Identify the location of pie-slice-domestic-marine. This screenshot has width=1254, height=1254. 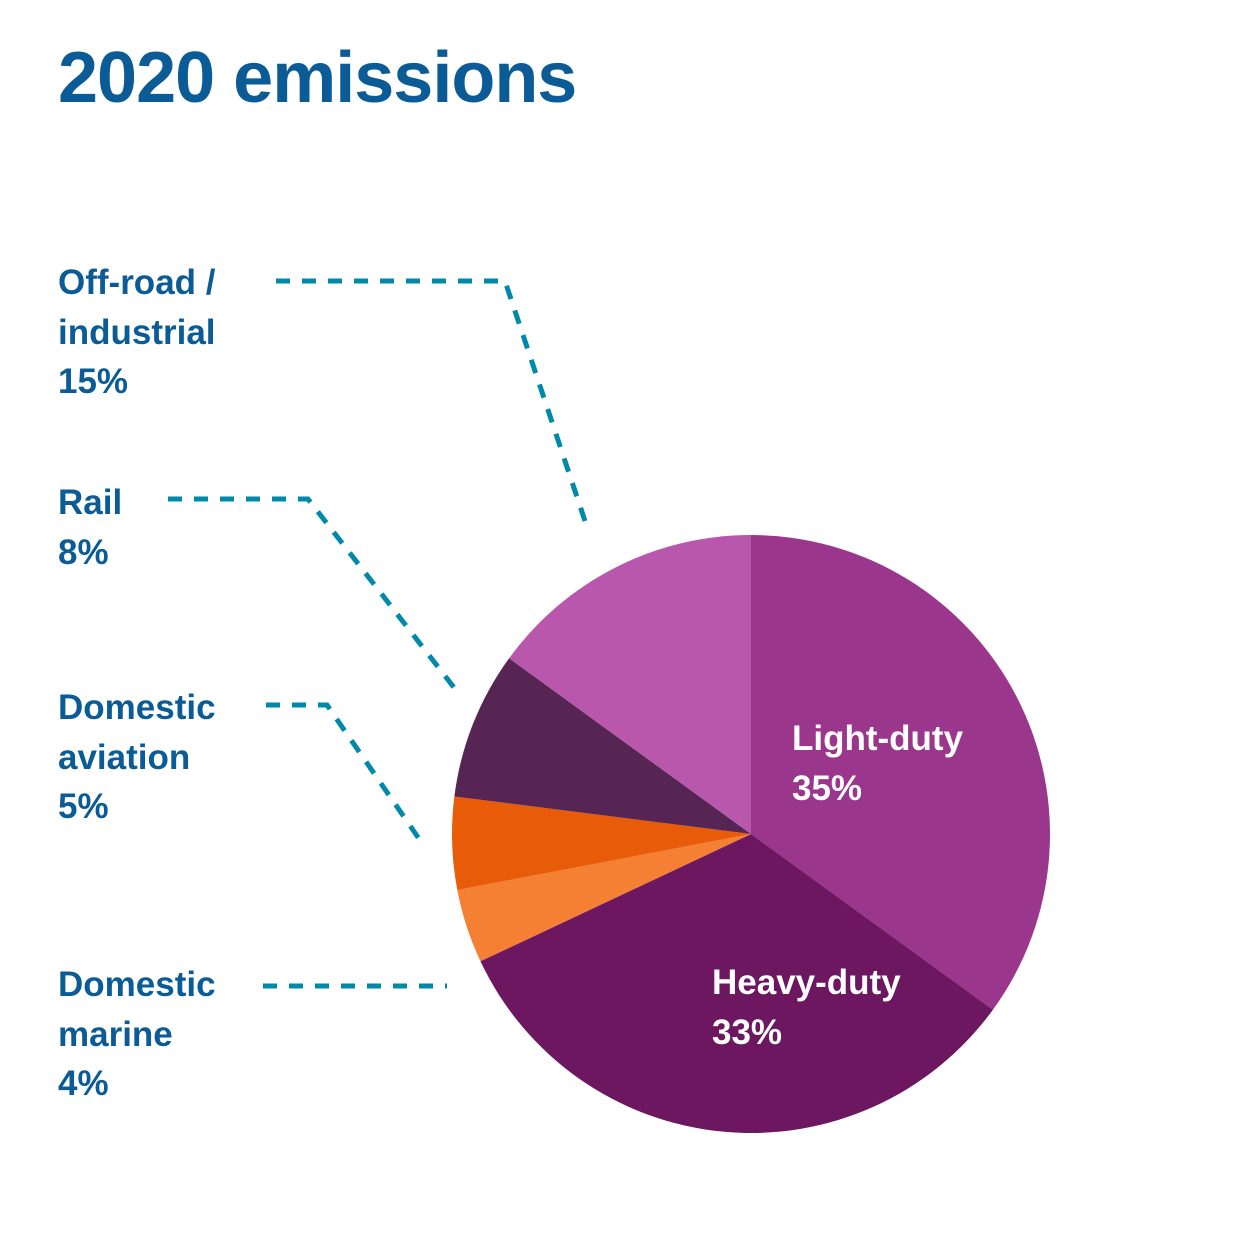
(604, 898).